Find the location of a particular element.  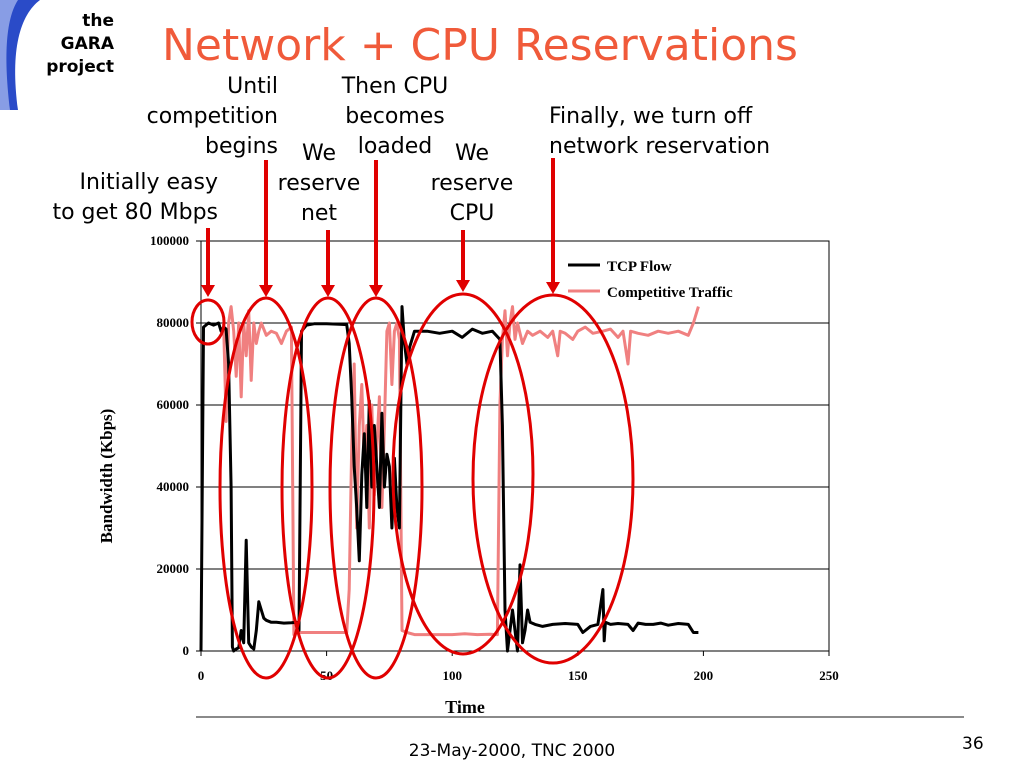

y-tick-label: 20000 is located at coordinates (173, 568).